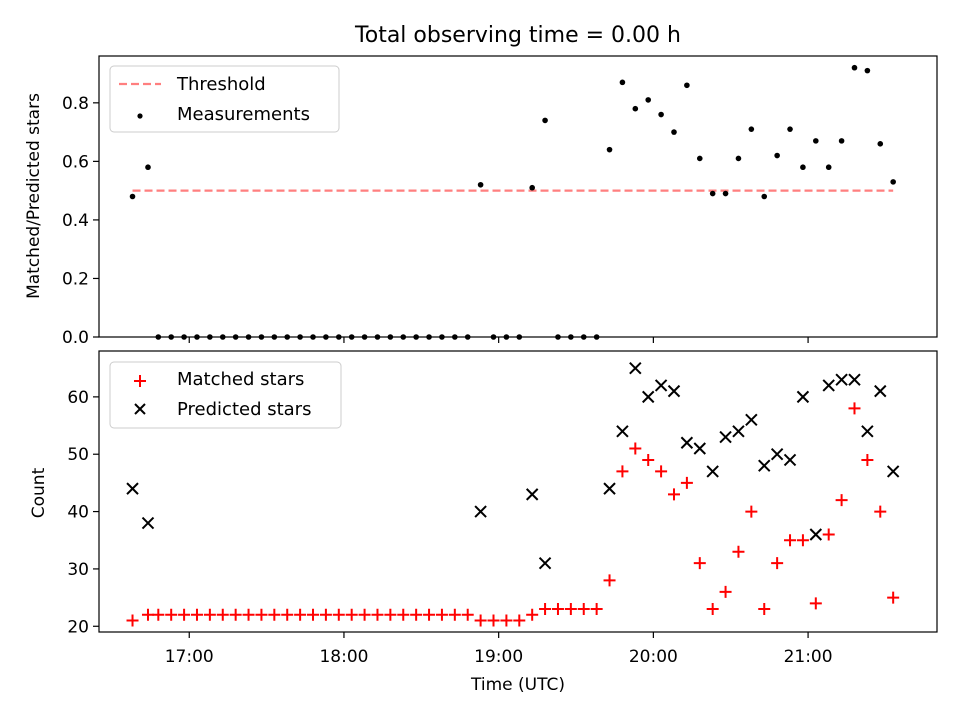 The height and width of the screenshot is (720, 960). What do you see at coordinates (34, 196) in the screenshot?
I see `top-y-axis-label: Matched/Predicted stars` at bounding box center [34, 196].